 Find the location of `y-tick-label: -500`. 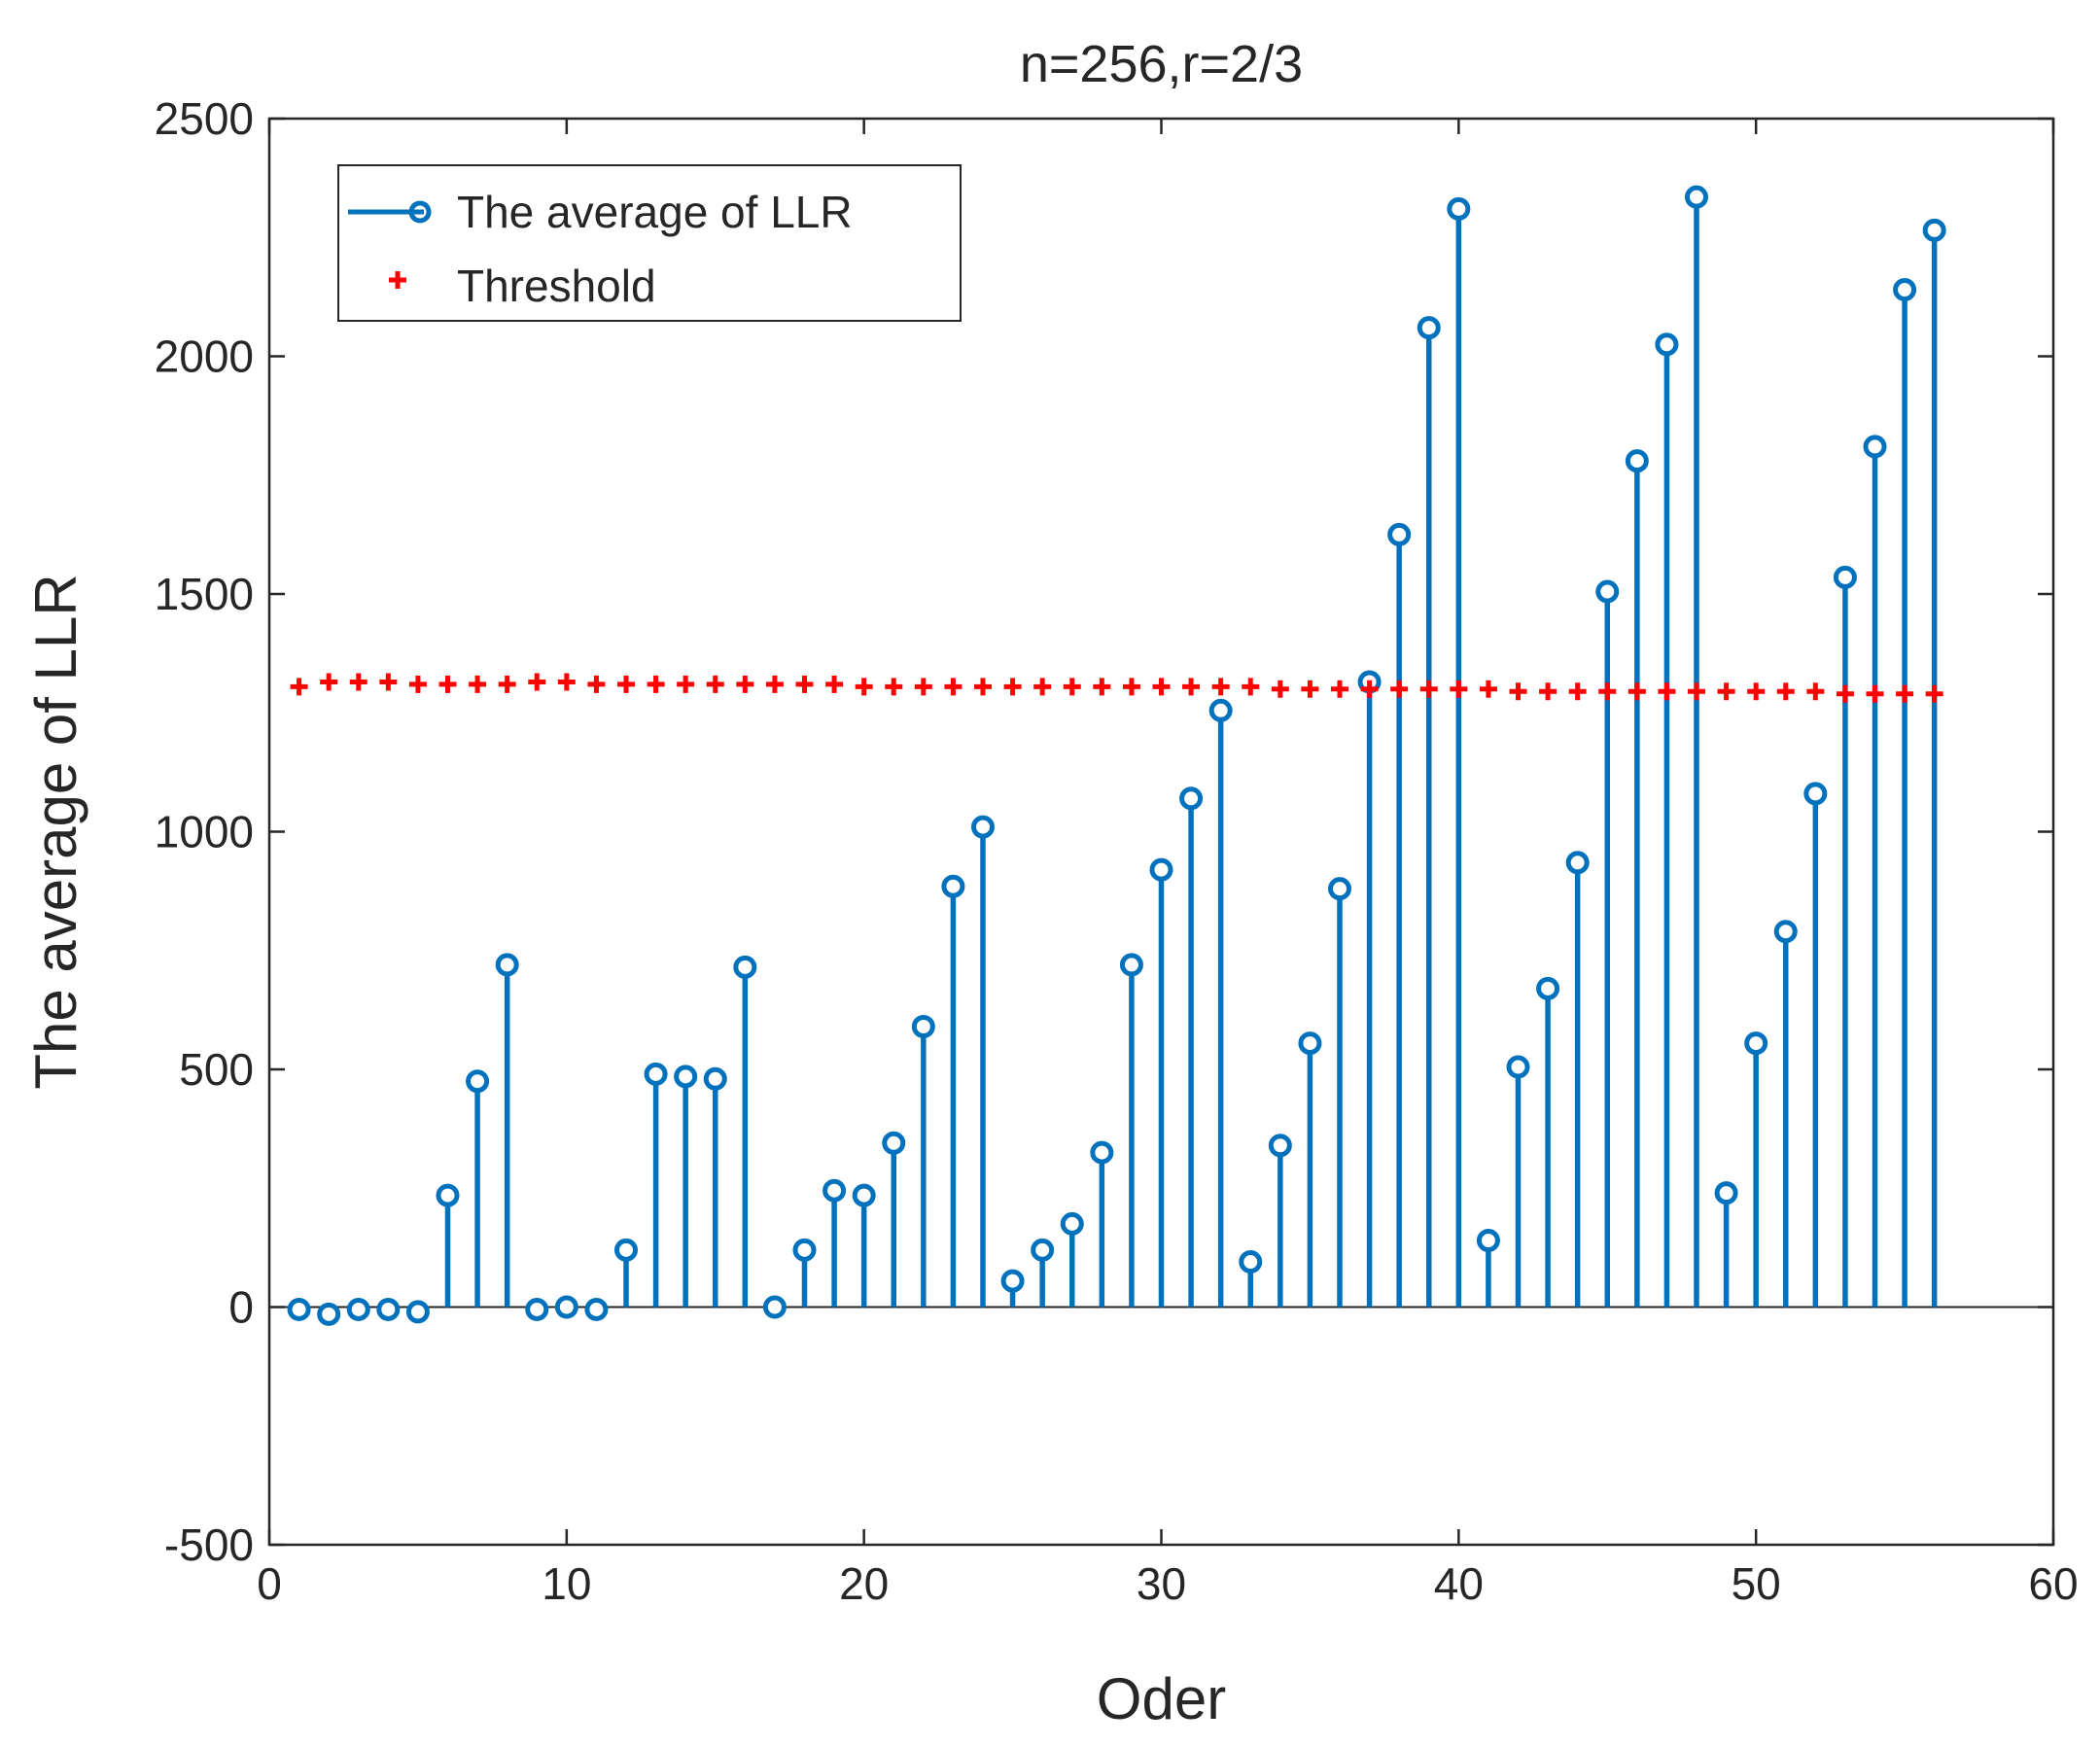

y-tick-label: -500 is located at coordinates (209, 1544).